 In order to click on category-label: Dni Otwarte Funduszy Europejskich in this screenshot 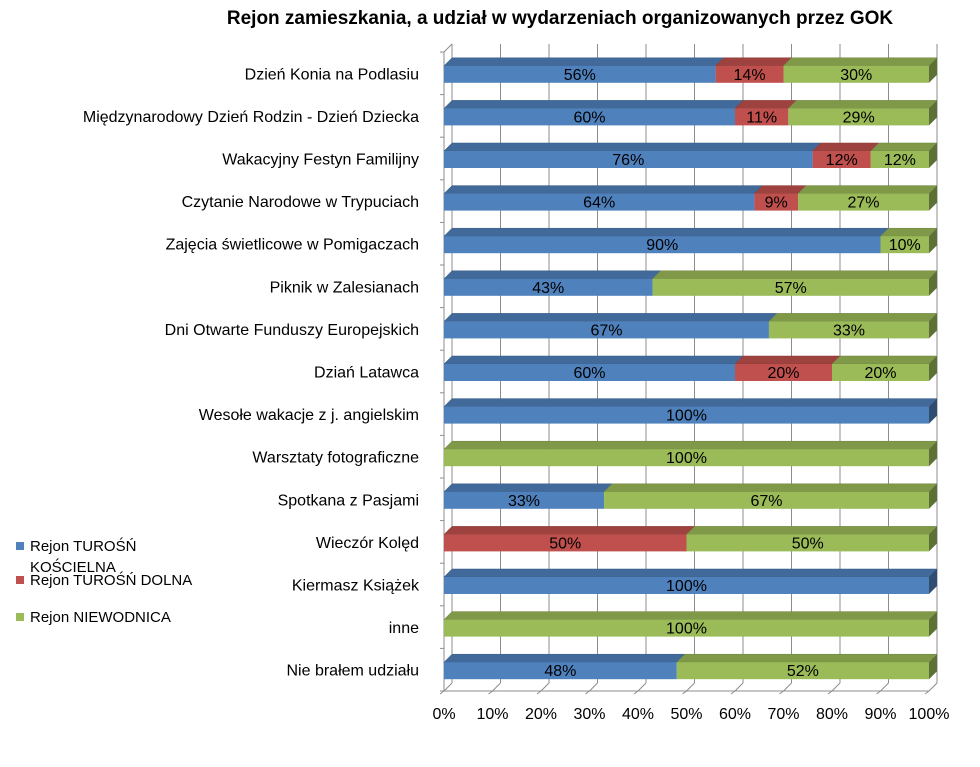, I will do `click(292, 330)`.